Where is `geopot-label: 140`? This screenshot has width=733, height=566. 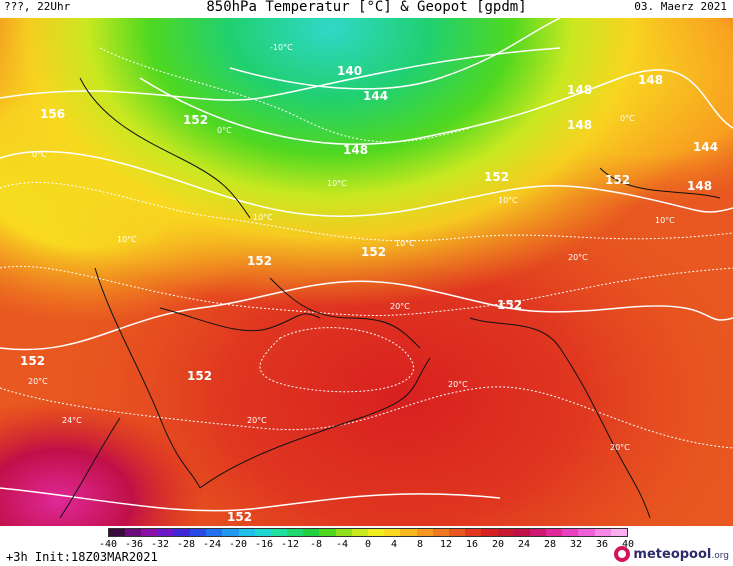
geopot-label: 140 is located at coordinates (349, 71).